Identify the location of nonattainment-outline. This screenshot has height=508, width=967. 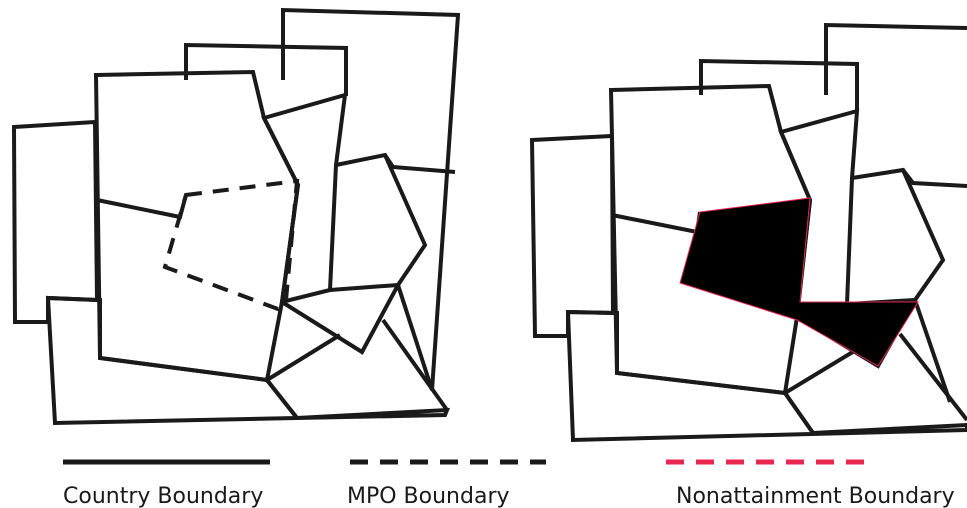
(799, 282).